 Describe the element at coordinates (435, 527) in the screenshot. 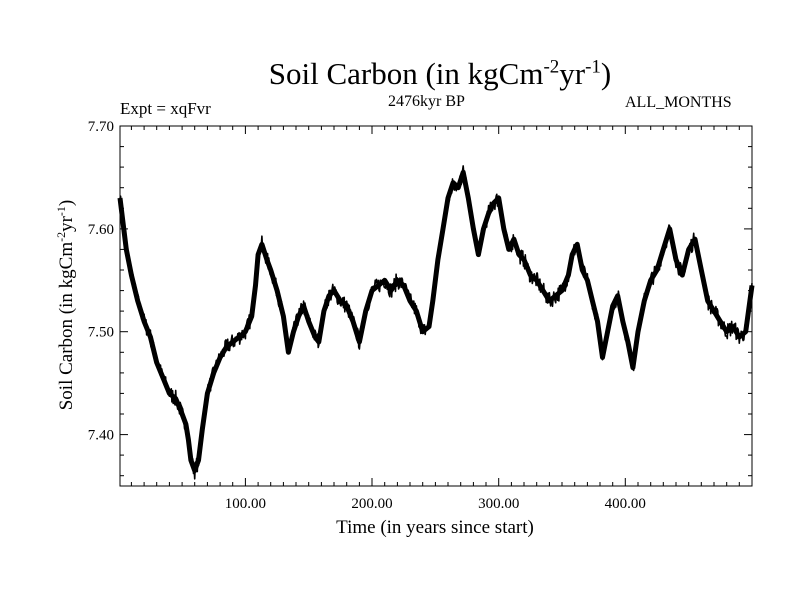

I see `x-axis-label: Time (in years since start)` at that location.